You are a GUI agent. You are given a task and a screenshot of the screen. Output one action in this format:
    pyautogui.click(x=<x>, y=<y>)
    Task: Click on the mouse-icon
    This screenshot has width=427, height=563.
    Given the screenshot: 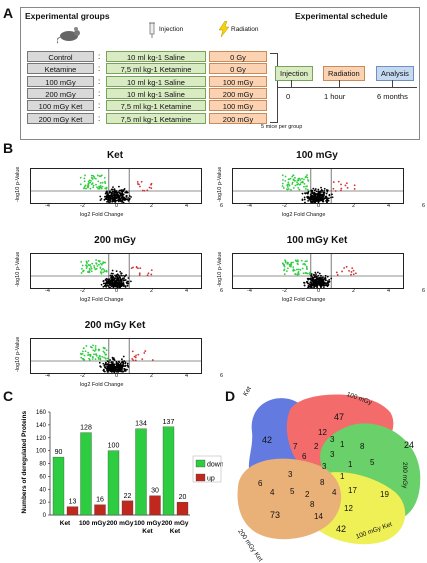 What is the action you would take?
    pyautogui.click(x=68, y=35)
    